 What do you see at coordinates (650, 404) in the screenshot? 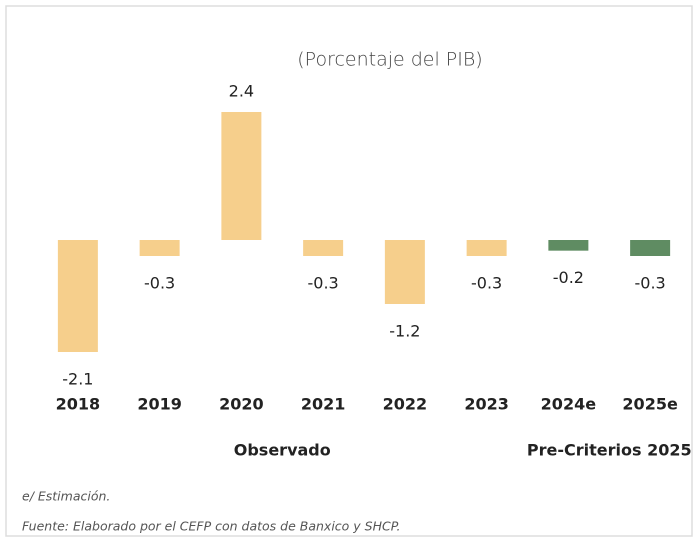
I see `x-tick-label: 2025e` at bounding box center [650, 404].